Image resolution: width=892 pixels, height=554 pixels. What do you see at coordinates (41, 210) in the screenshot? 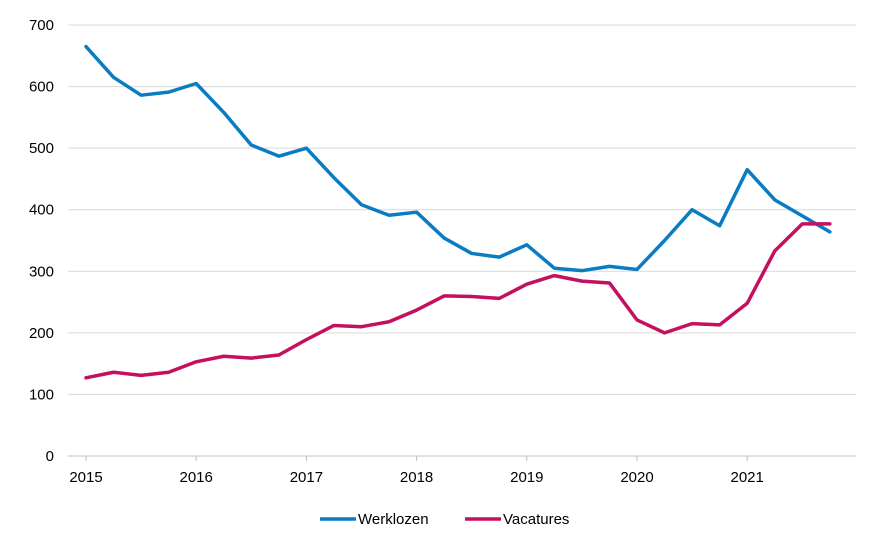
I see `y-tick-label: 400` at bounding box center [41, 210].